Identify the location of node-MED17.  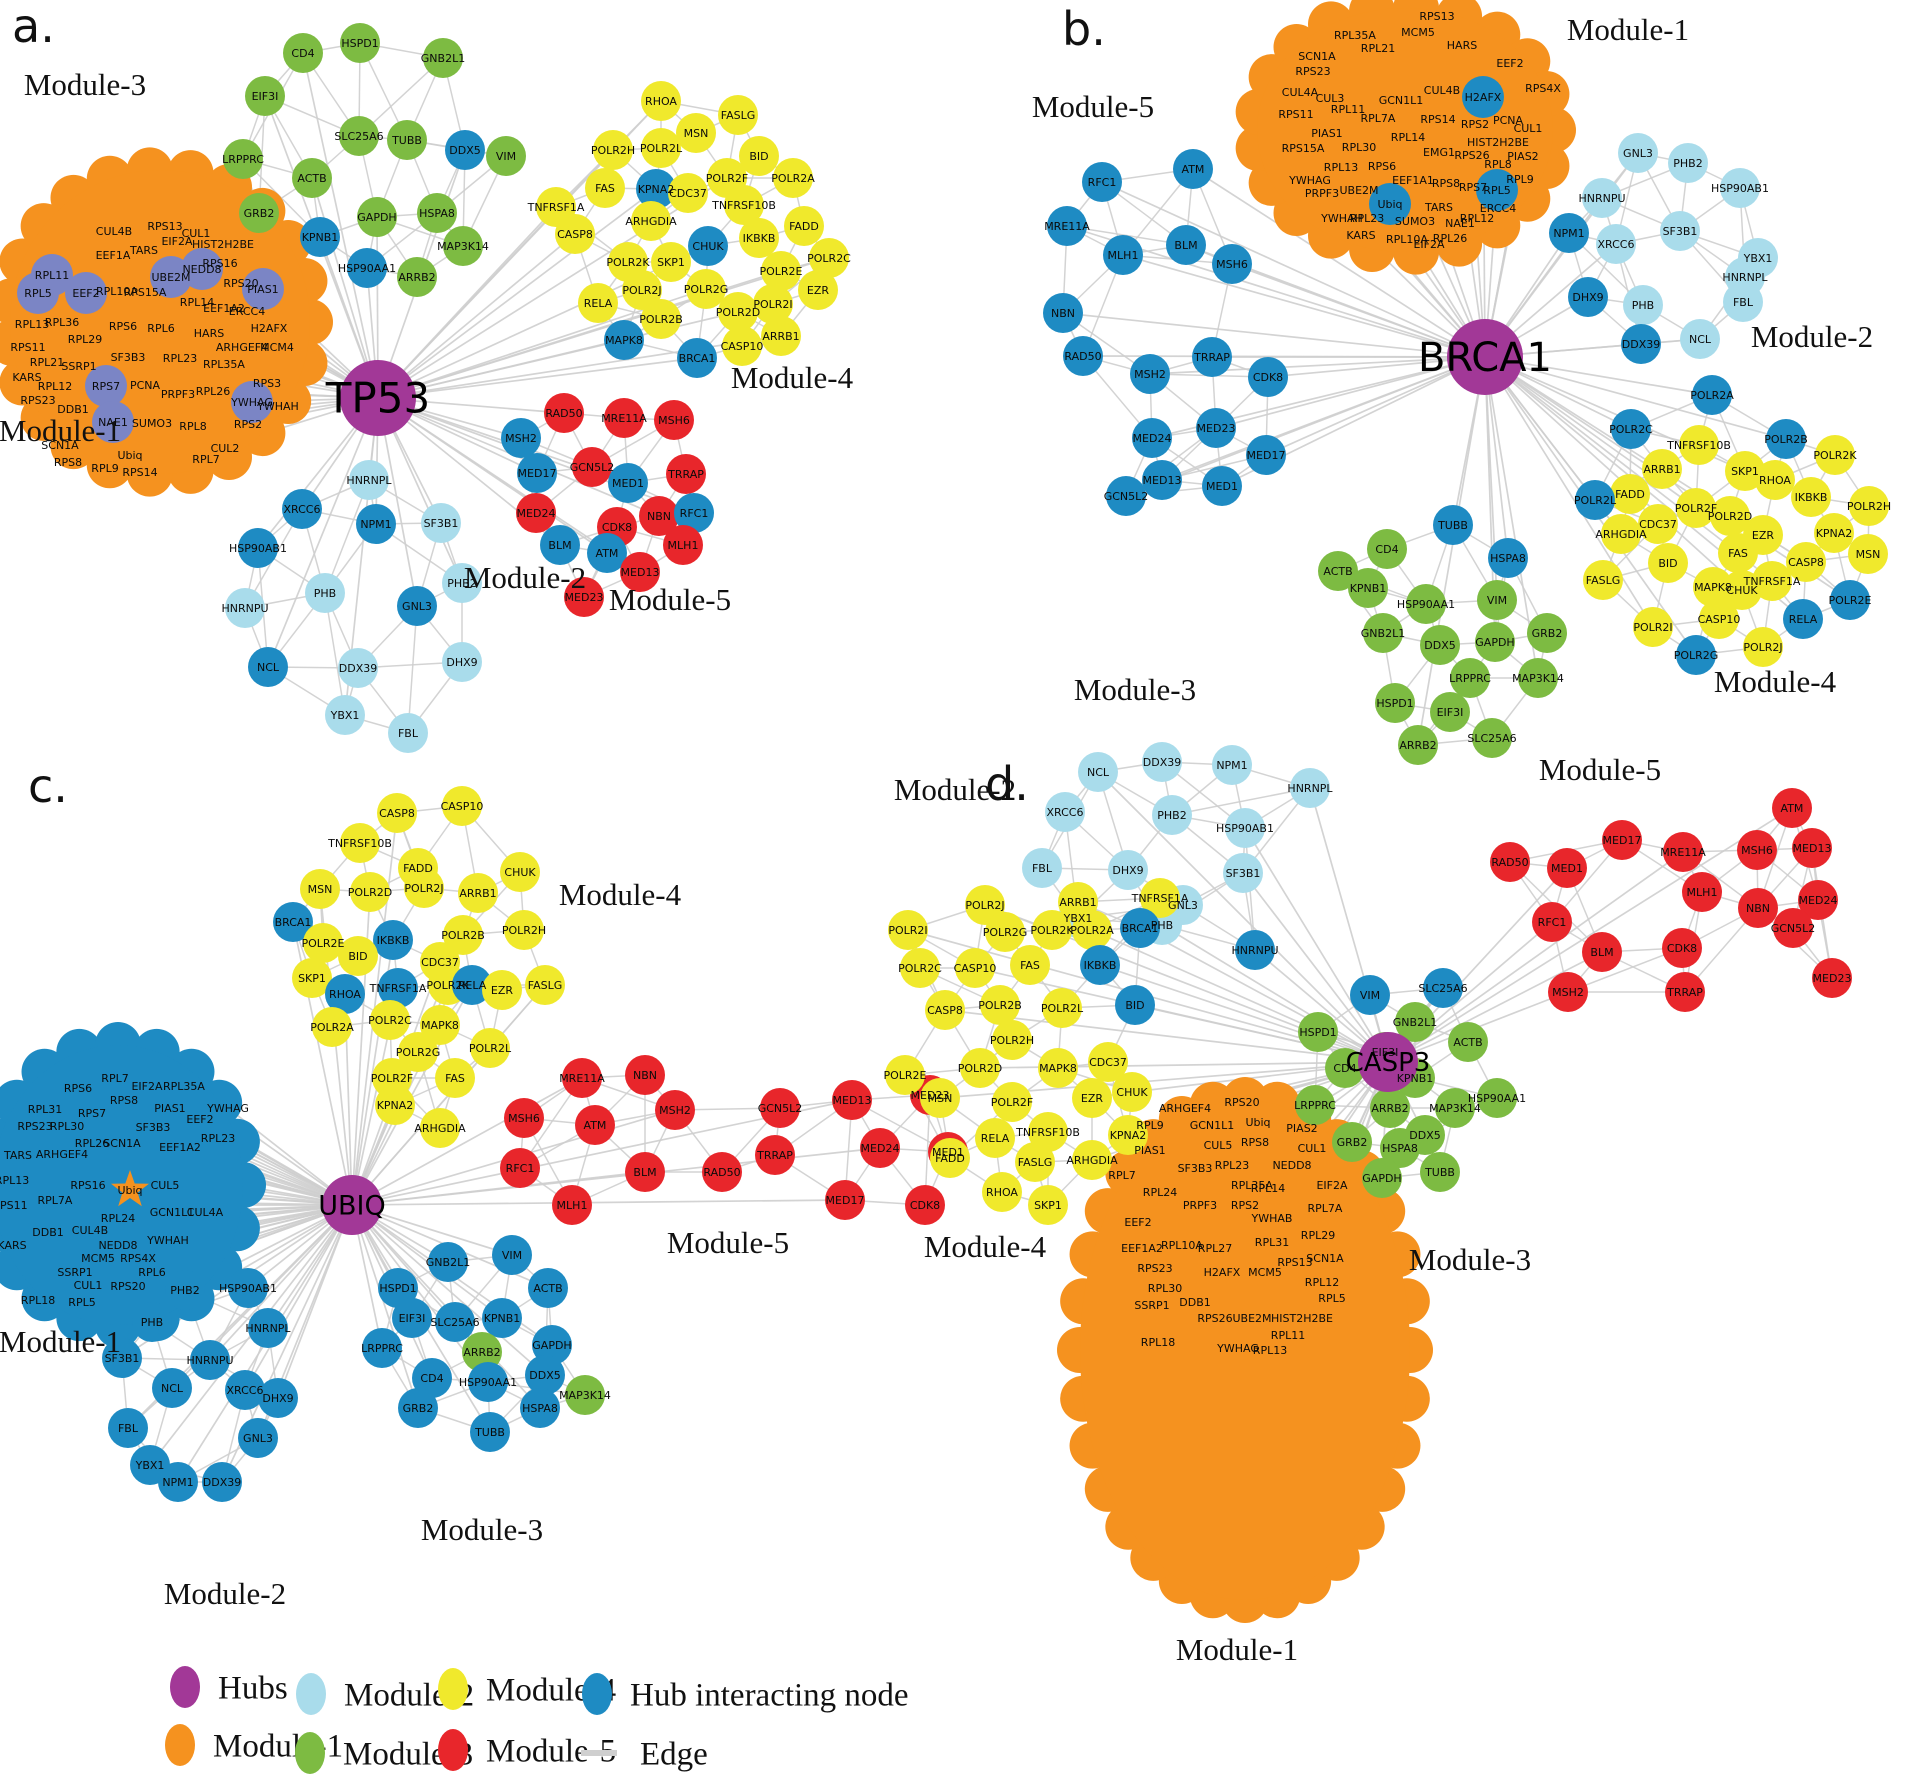
(537, 473).